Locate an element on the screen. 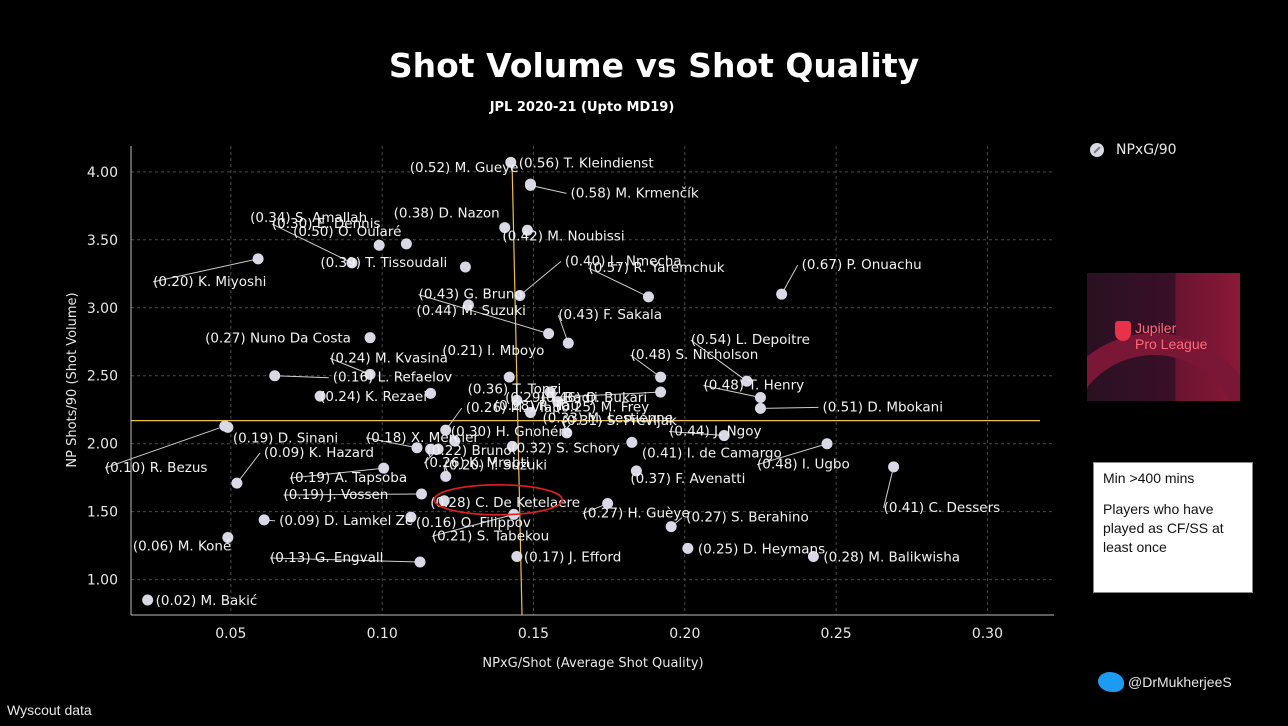  point-label: (0.40) L. Nmecha is located at coordinates (623, 262).